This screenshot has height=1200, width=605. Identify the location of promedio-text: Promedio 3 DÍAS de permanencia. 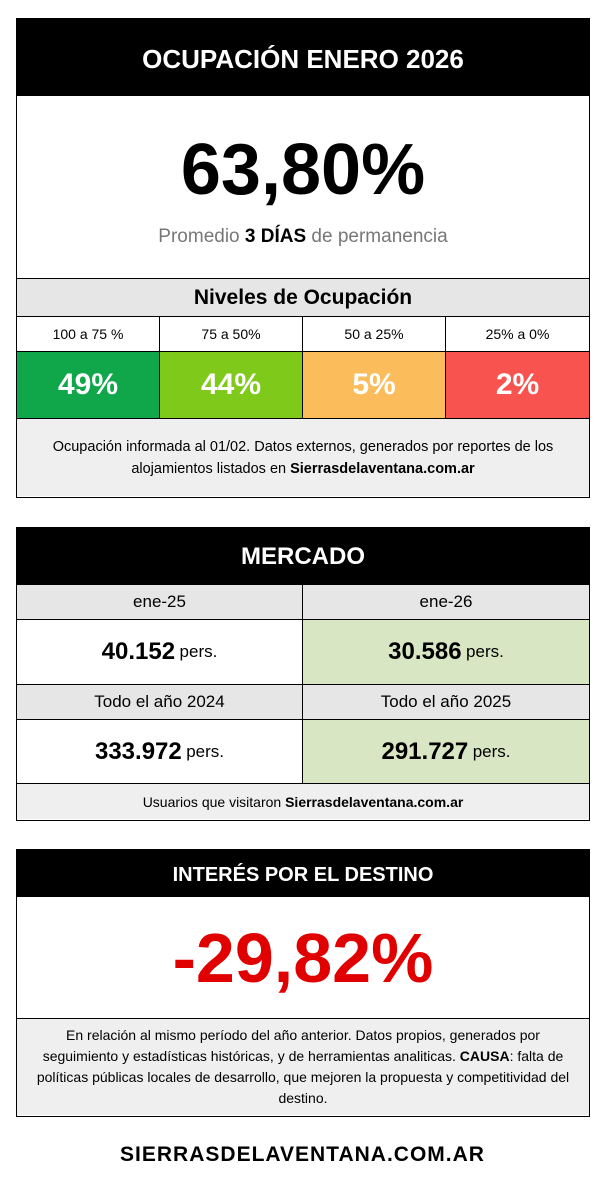
(303, 236).